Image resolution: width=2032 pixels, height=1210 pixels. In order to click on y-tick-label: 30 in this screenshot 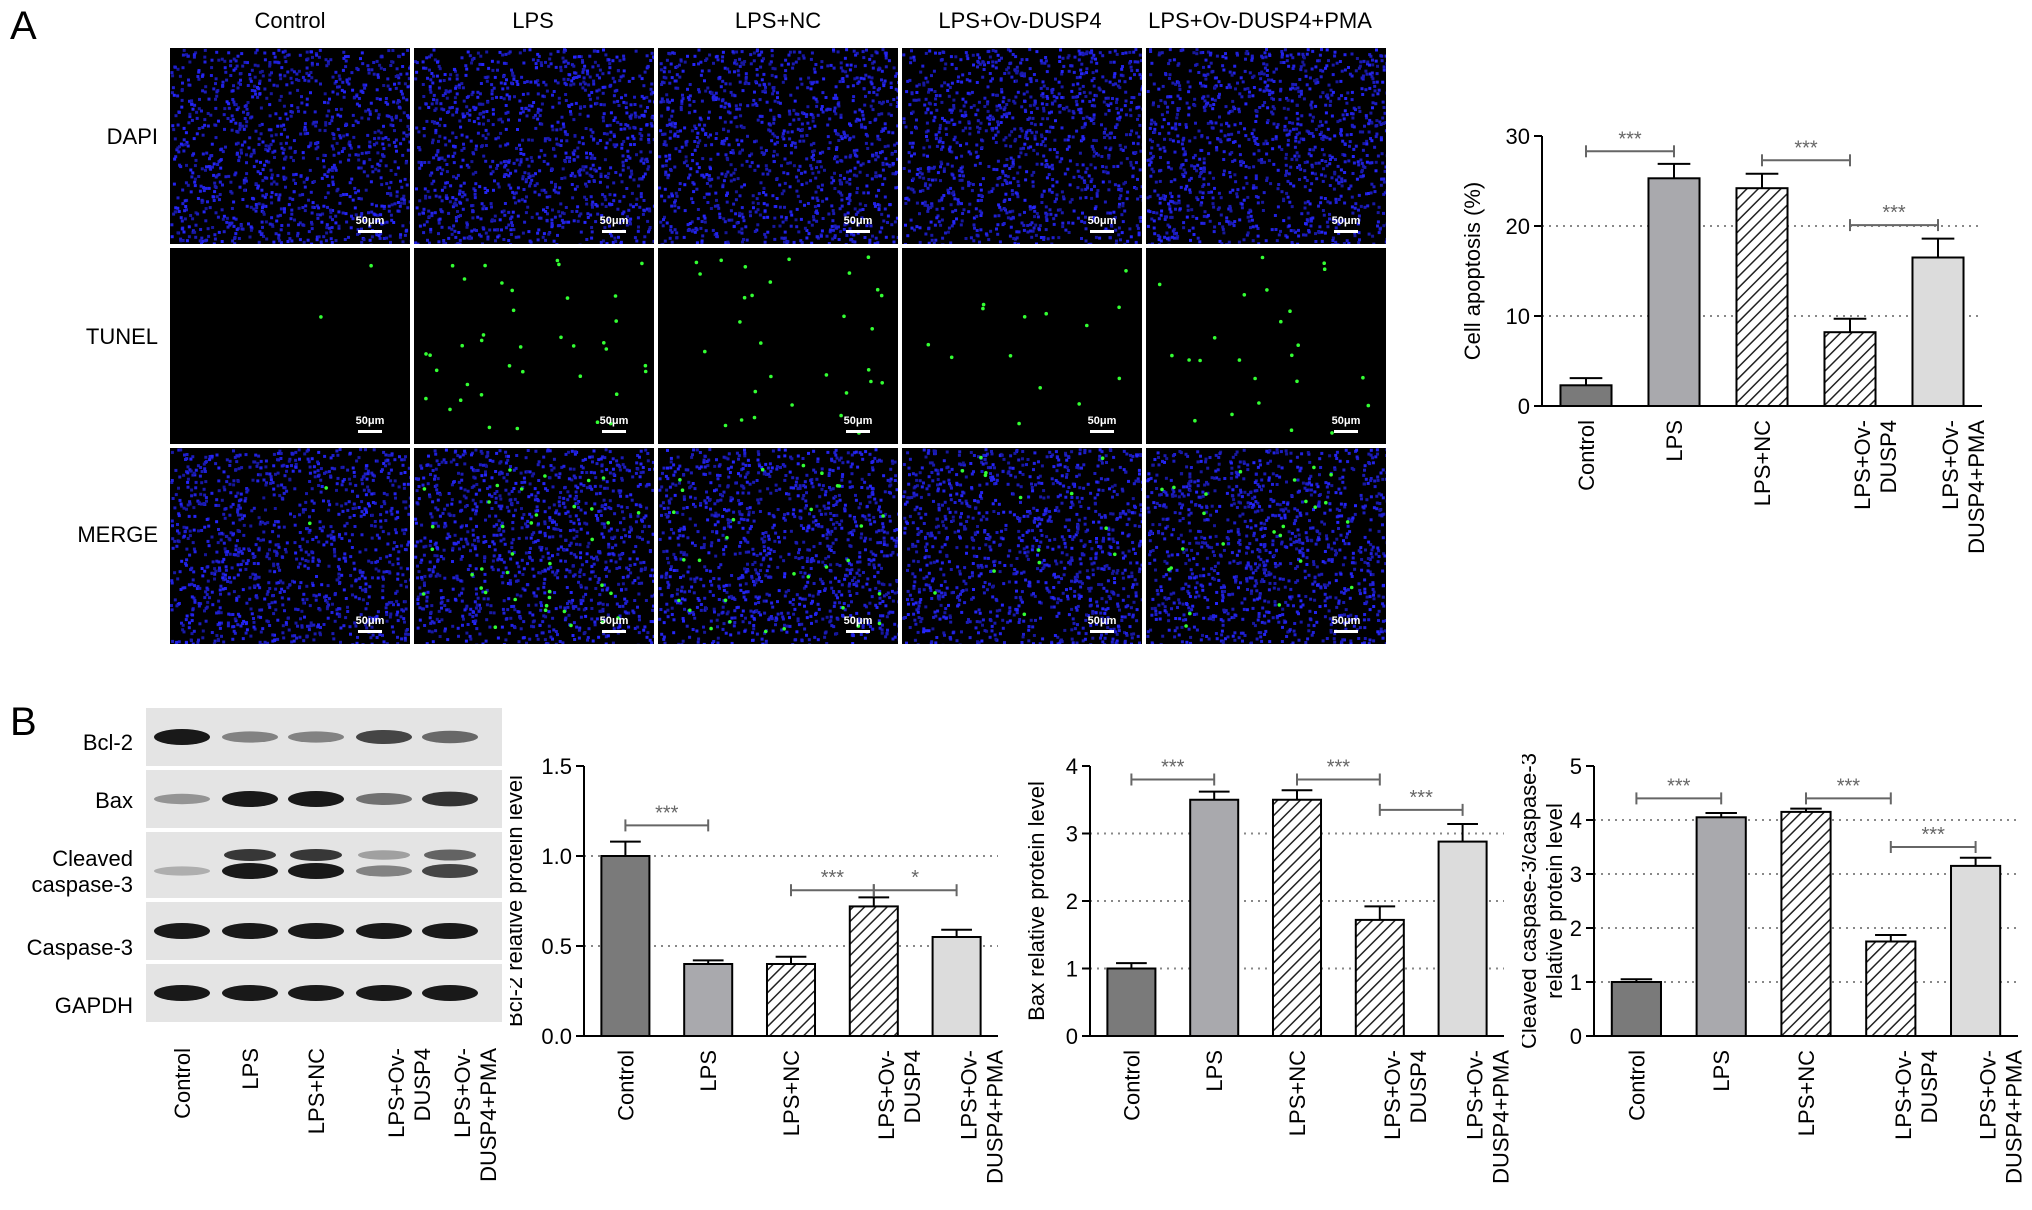, I will do `click(1518, 136)`.